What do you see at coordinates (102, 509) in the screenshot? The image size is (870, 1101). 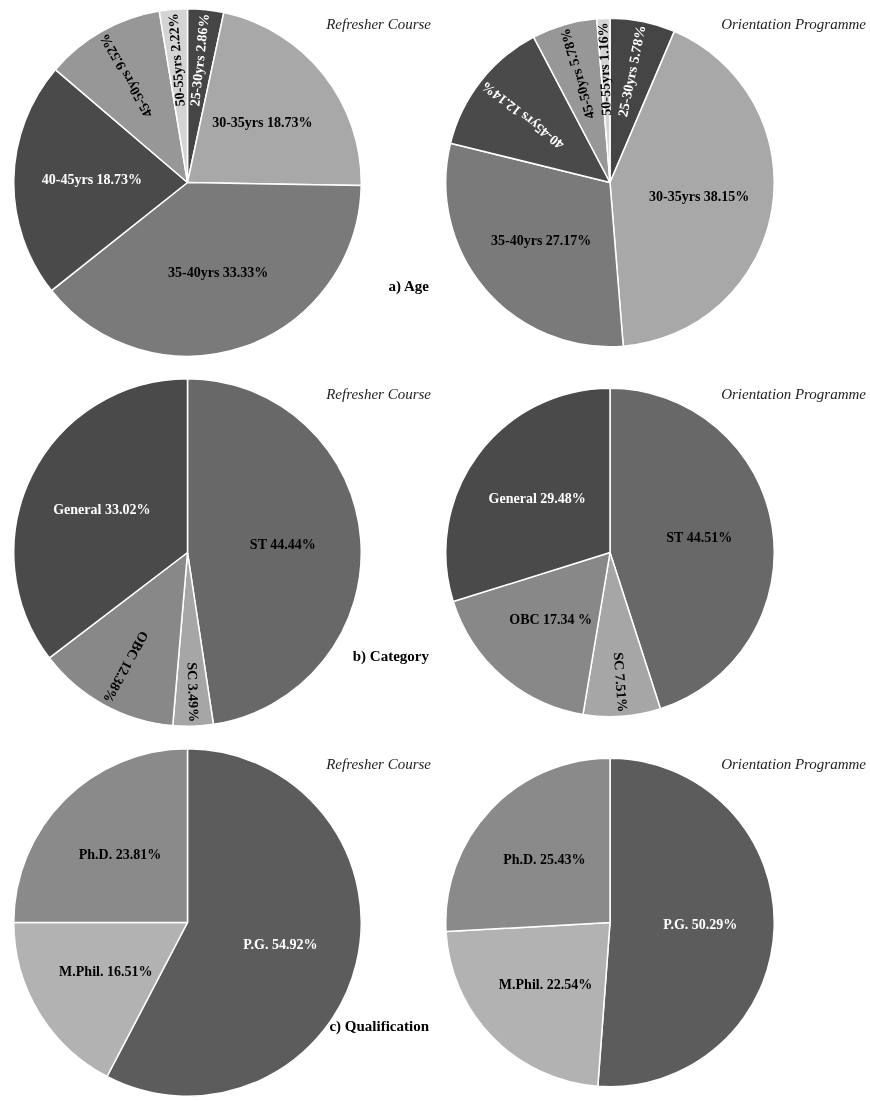 I see `slice-label: General 33.02%` at bounding box center [102, 509].